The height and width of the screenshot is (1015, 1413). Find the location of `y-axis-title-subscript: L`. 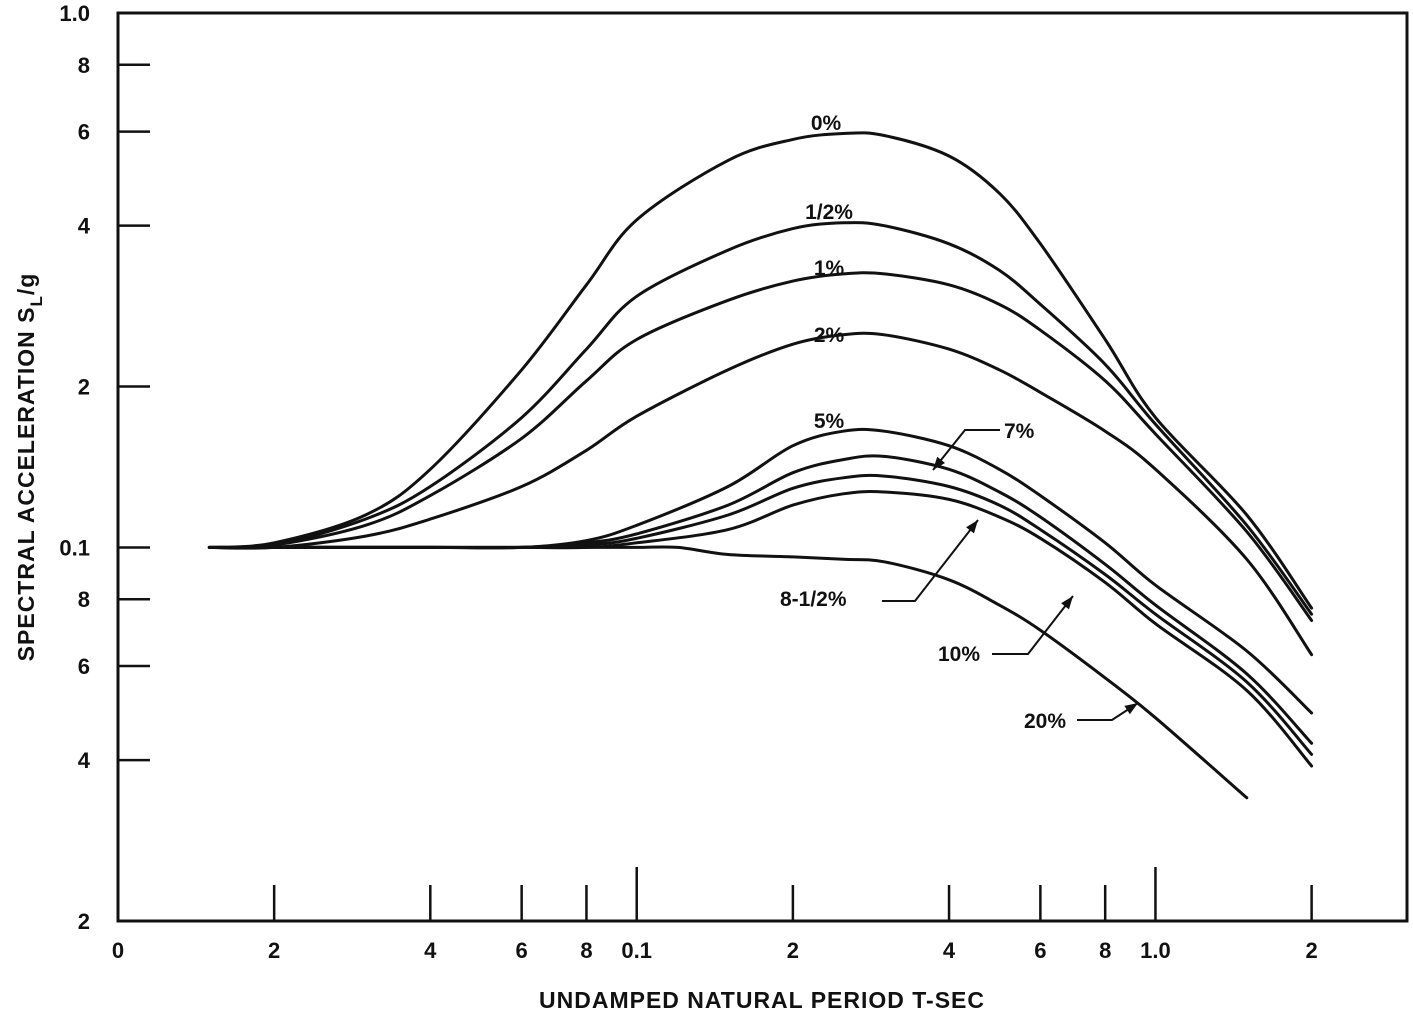

y-axis-title-subscript: L is located at coordinates (36, 300).